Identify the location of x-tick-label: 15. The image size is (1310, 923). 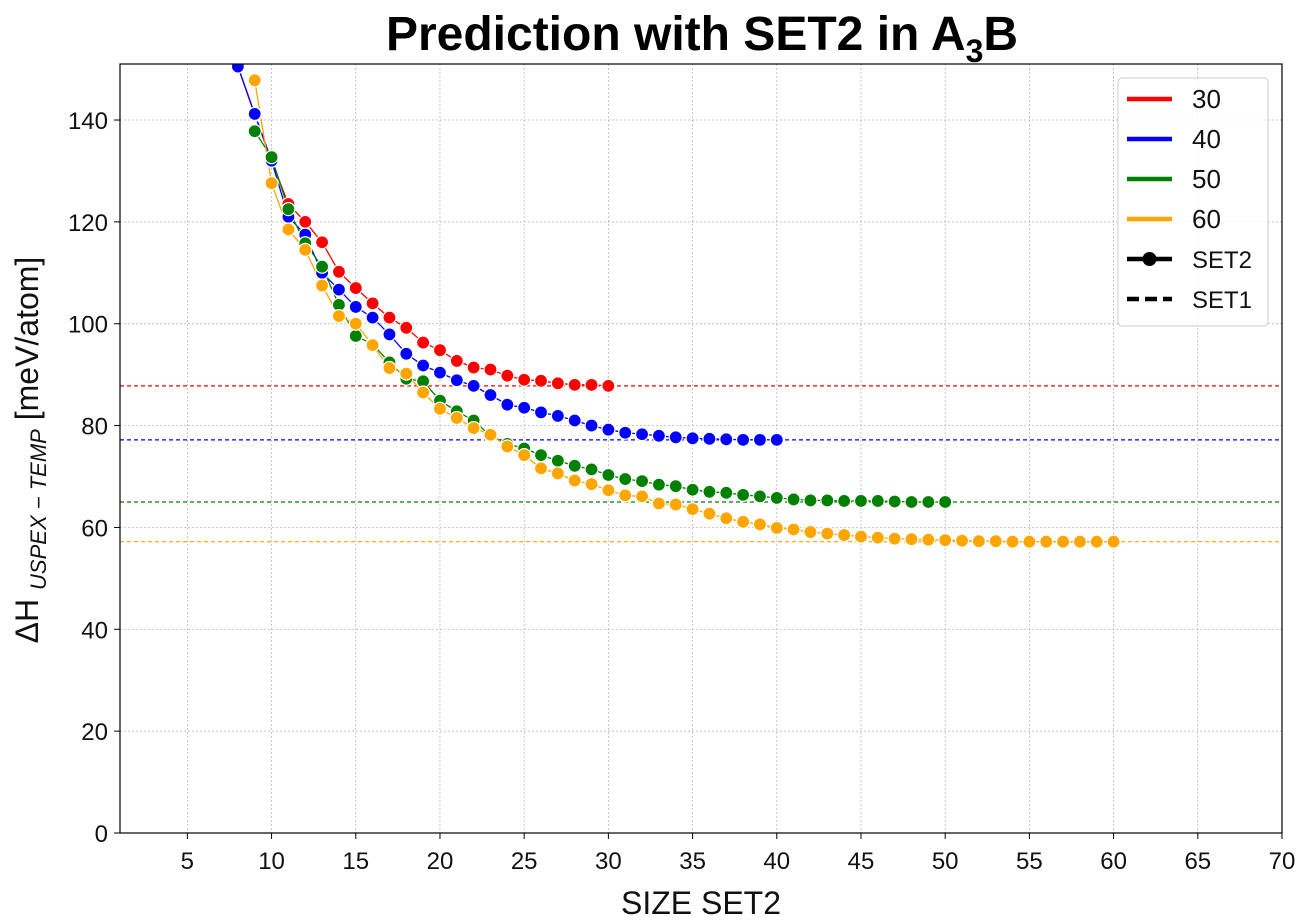
(355, 861).